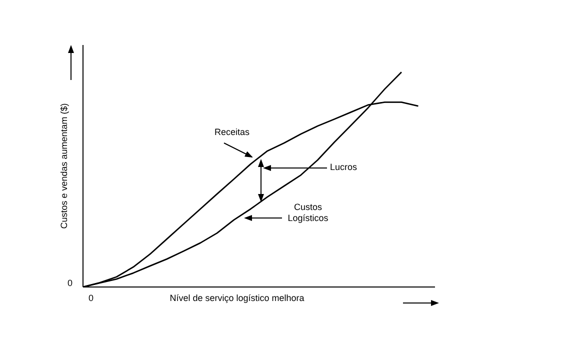 Image resolution: width=583 pixels, height=356 pixels. Describe the element at coordinates (64, 166) in the screenshot. I see `y-axis-title: Custos e vendas aumentam ($)` at that location.